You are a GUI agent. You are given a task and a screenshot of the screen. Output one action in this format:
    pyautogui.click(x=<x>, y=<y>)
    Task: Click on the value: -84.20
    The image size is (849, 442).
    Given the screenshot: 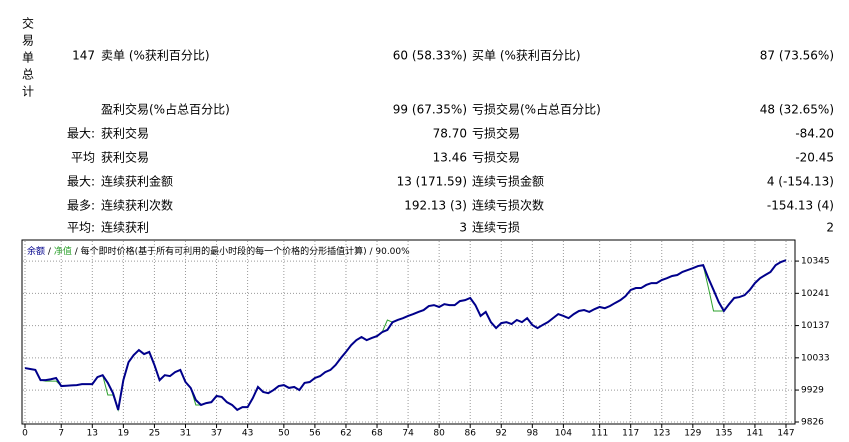 What is the action you would take?
    pyautogui.click(x=814, y=134)
    